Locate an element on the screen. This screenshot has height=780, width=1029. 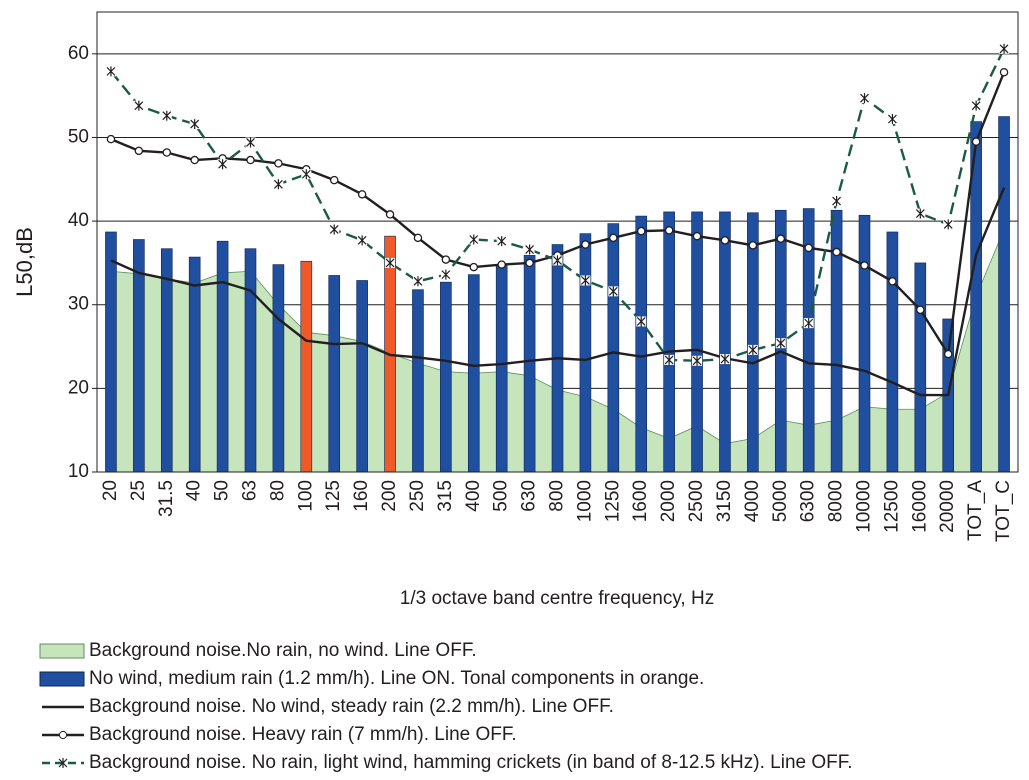
y-tick-label: 40 is located at coordinates (78, 220).